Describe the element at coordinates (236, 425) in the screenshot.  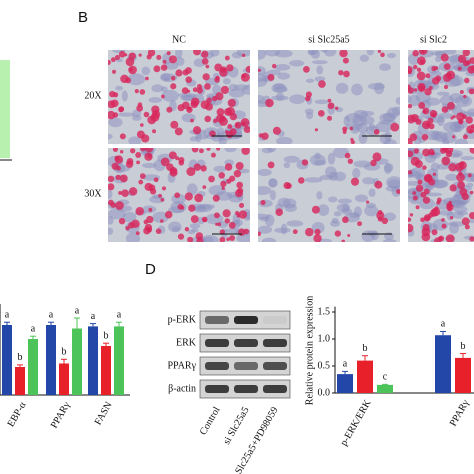
I see `lane-label: si Slc25a5` at that location.